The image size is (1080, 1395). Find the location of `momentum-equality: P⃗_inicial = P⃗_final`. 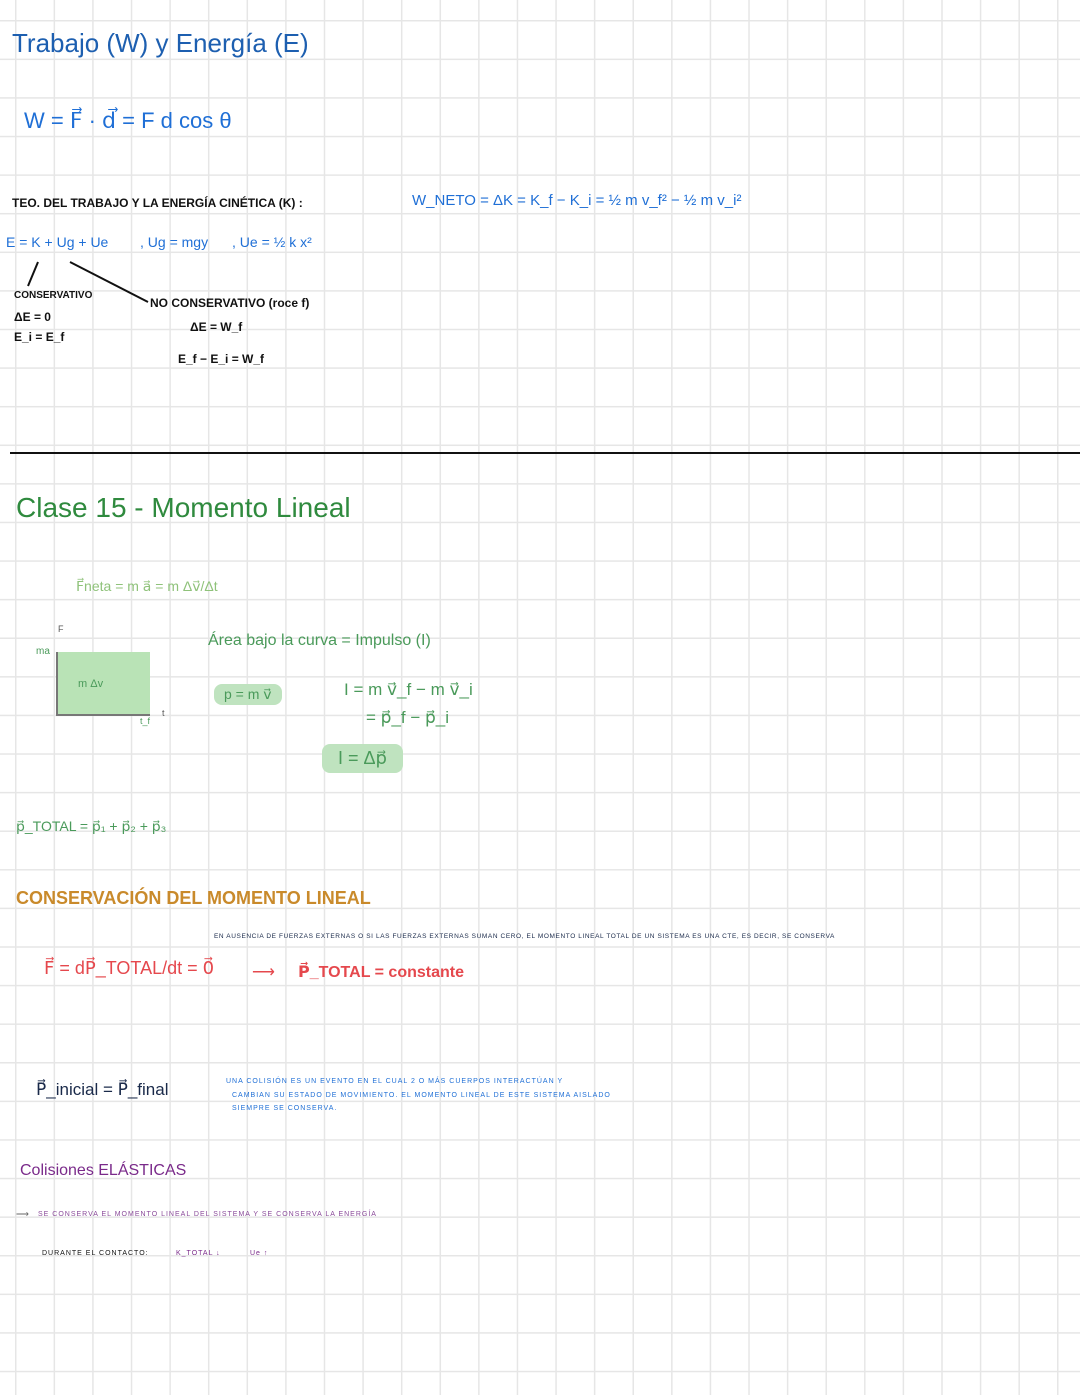

momentum-equality: P⃗_inicial = P⃗_final is located at coordinates (102, 1089).